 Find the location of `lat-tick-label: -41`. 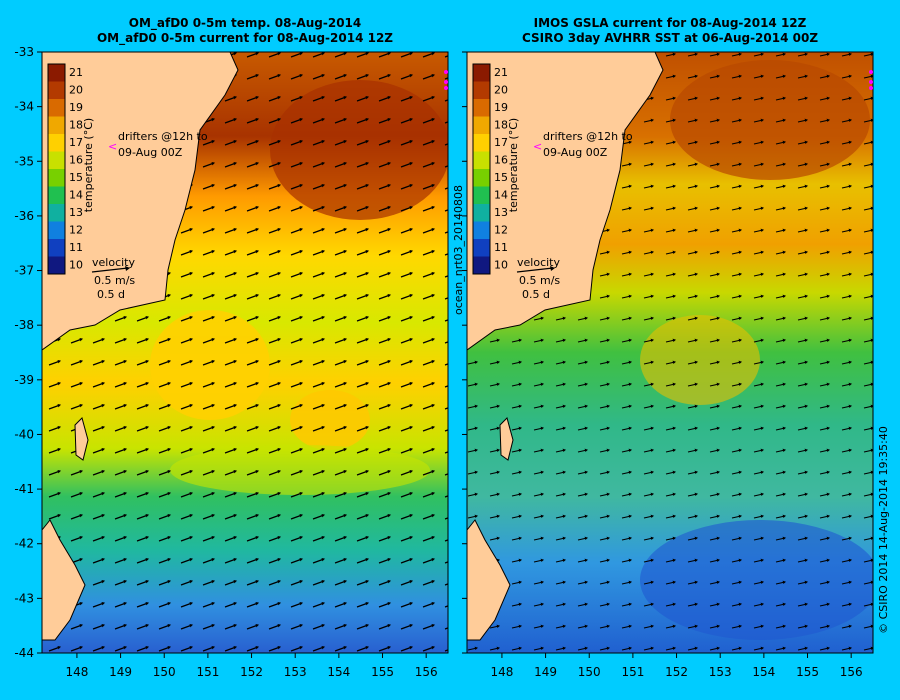

lat-tick-label: -41 is located at coordinates (24, 489).